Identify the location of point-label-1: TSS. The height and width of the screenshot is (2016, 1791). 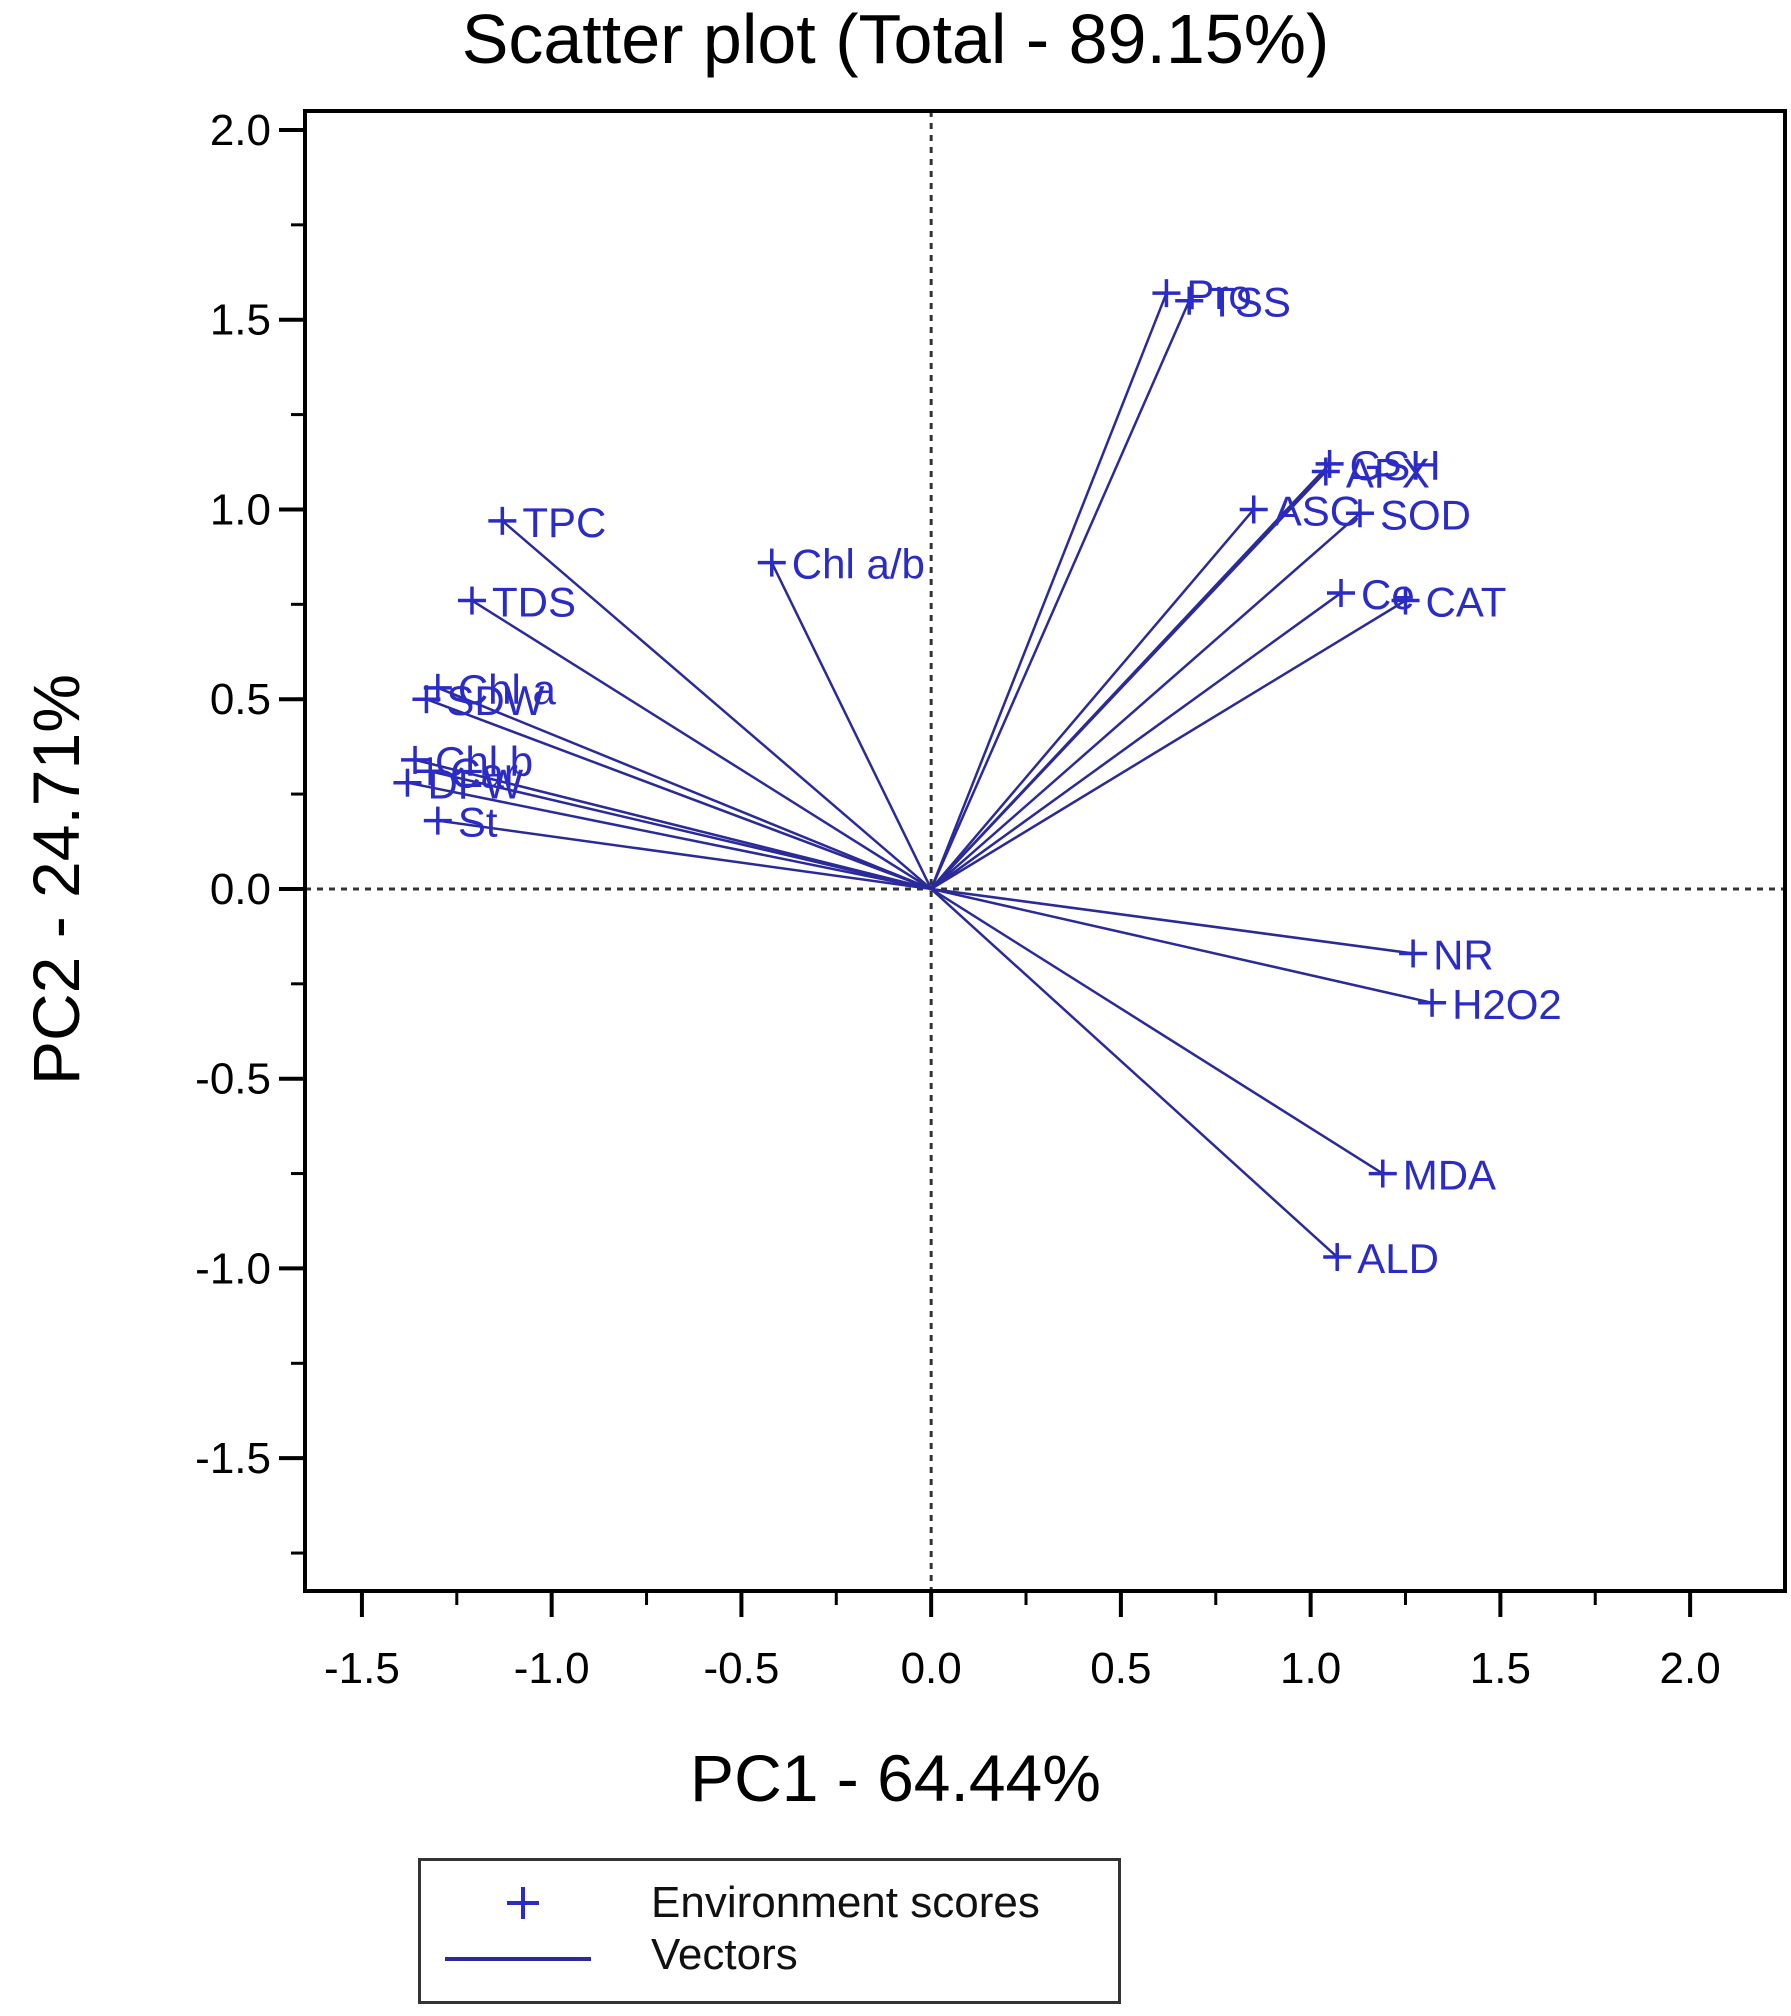
(1250, 302).